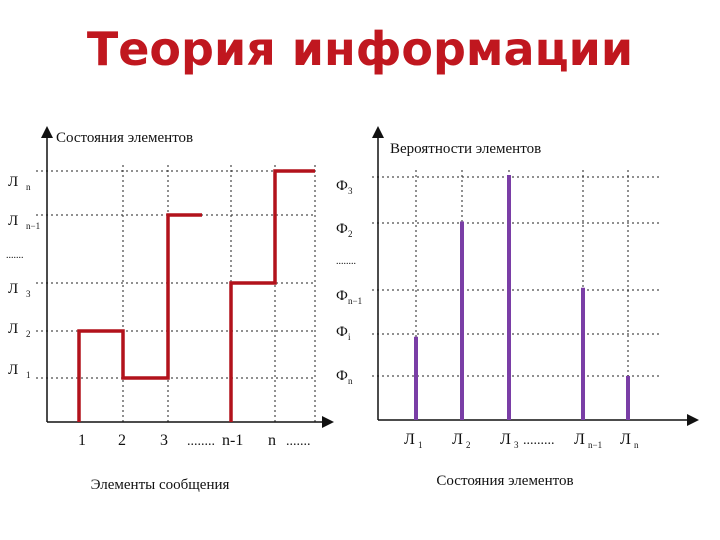 This screenshot has height=540, width=720. I want to click on left-y-tick-1: Л, so click(13, 182).